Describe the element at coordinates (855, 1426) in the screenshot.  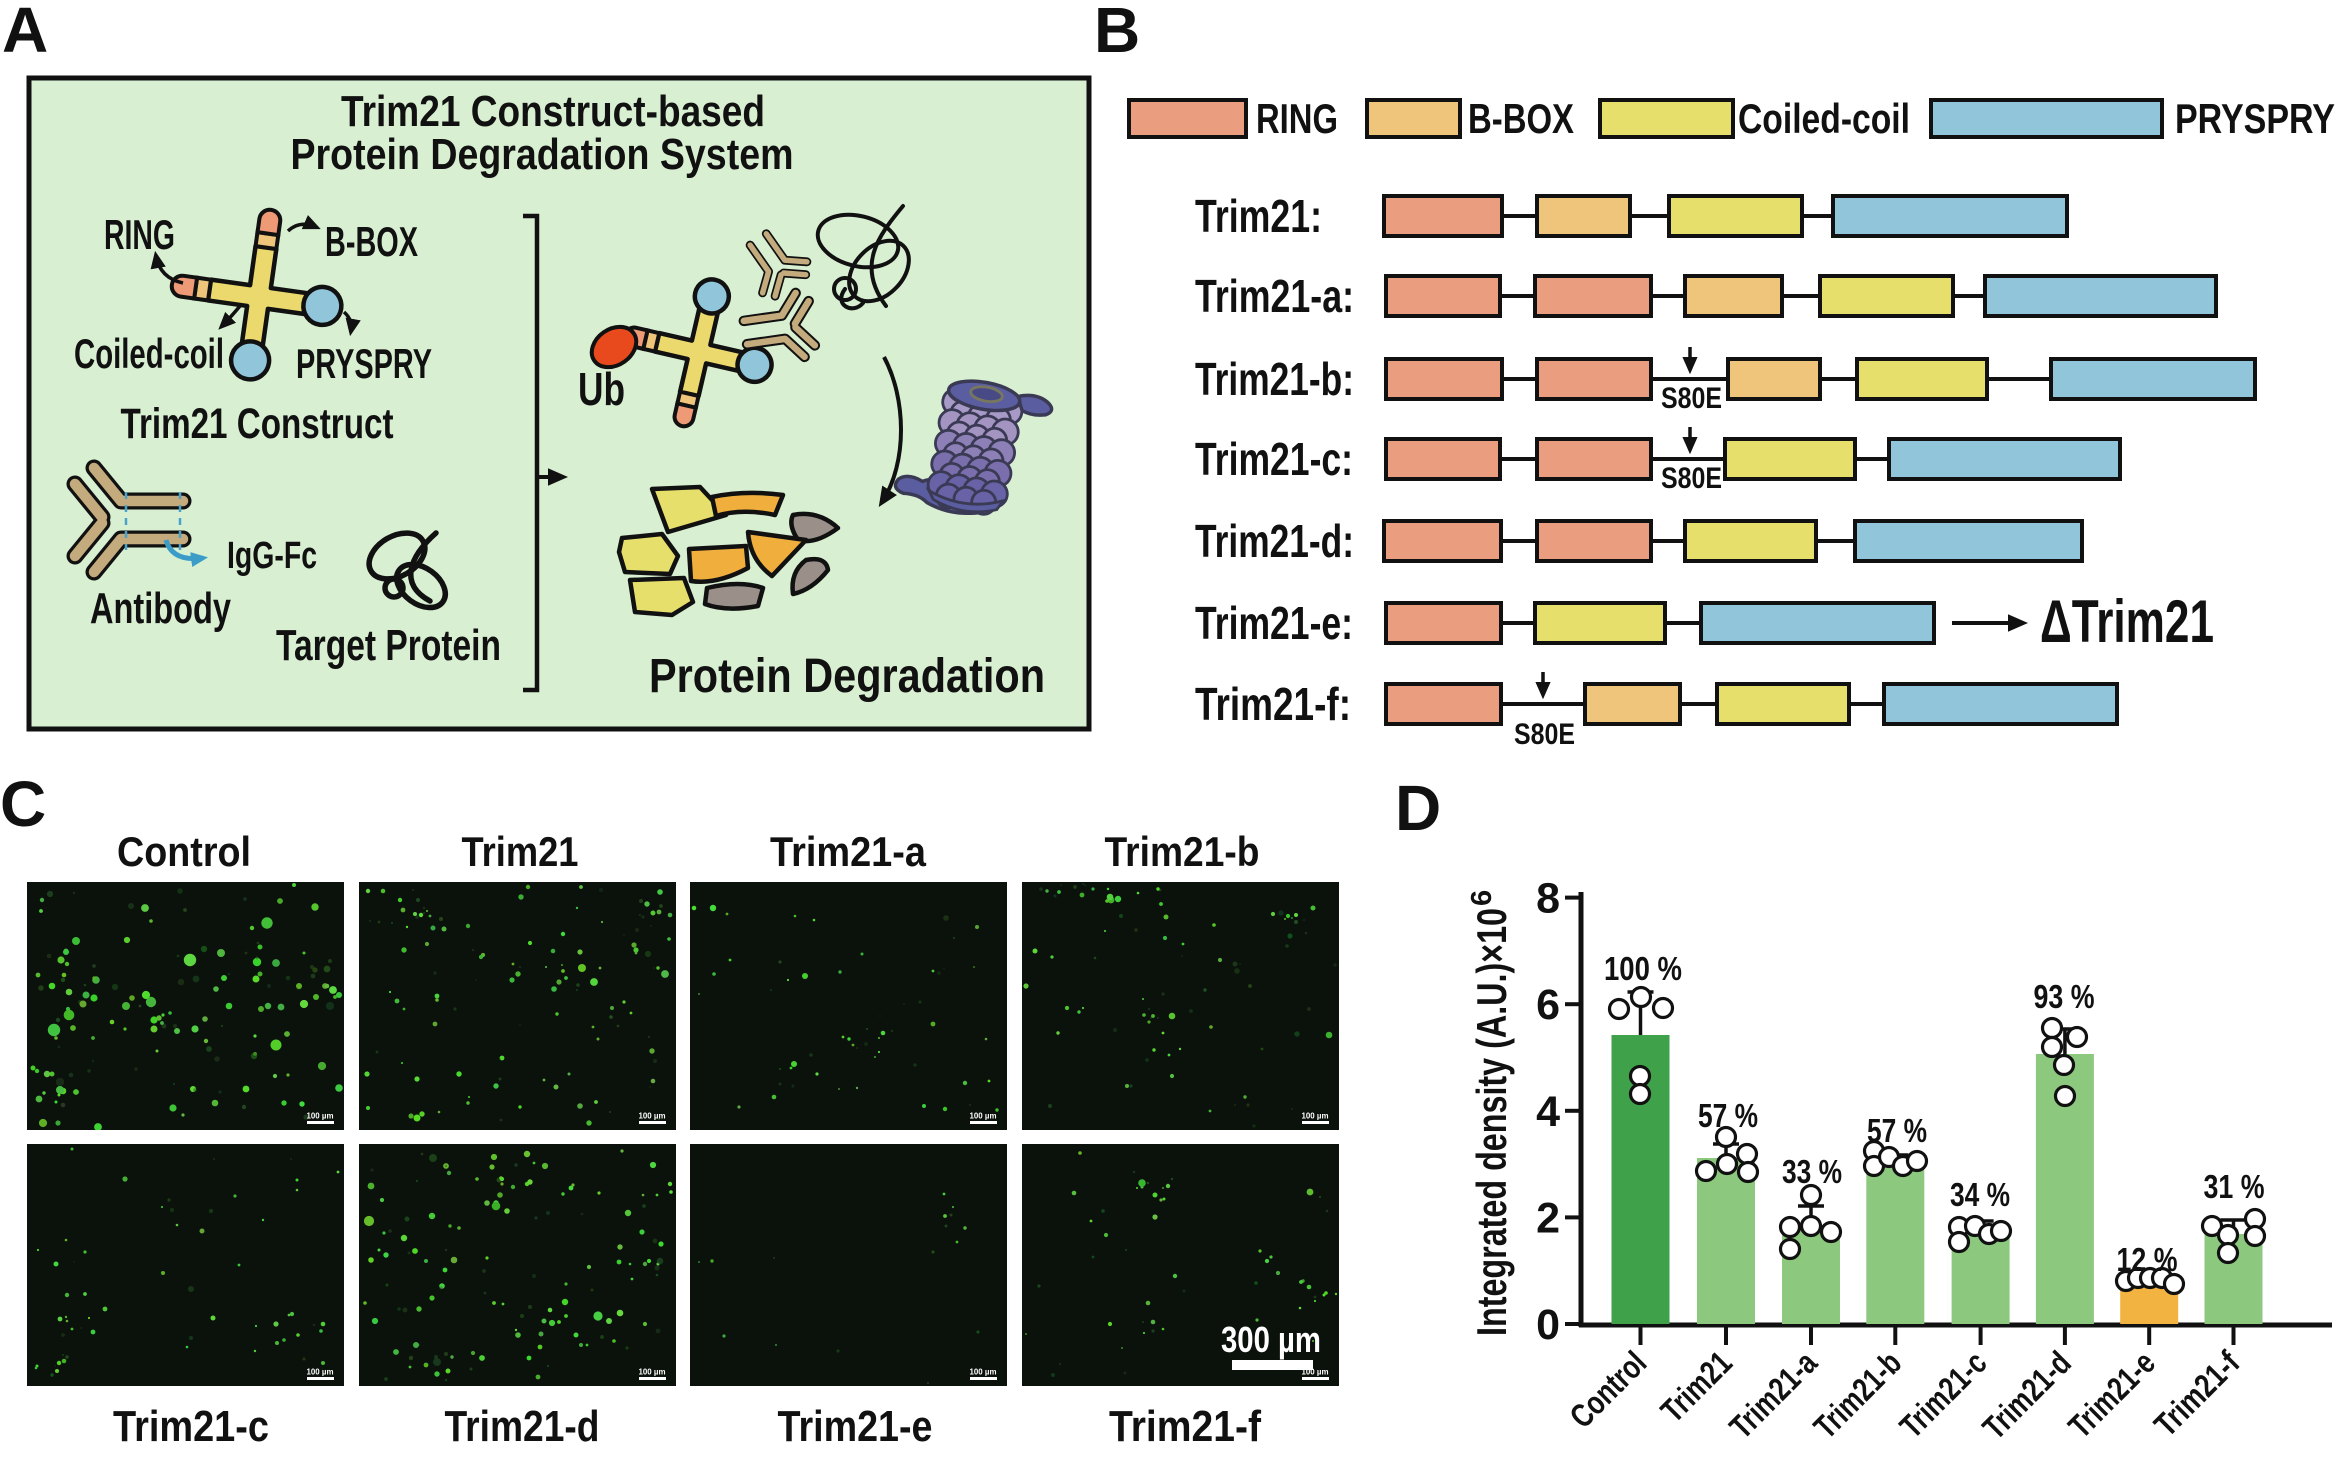
I see `svg-text: Trim21-e` at that location.